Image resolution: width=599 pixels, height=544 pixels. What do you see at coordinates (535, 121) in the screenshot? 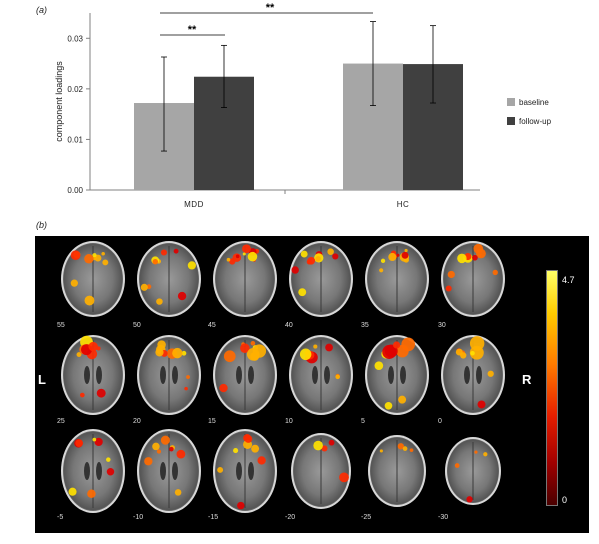
I see `legend-label: follow-up` at bounding box center [535, 121].